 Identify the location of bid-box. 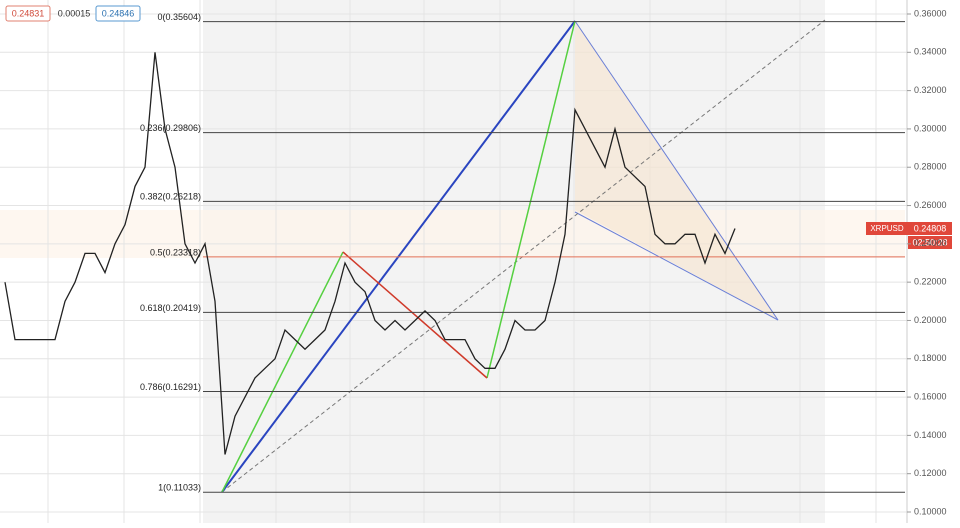
(28, 13).